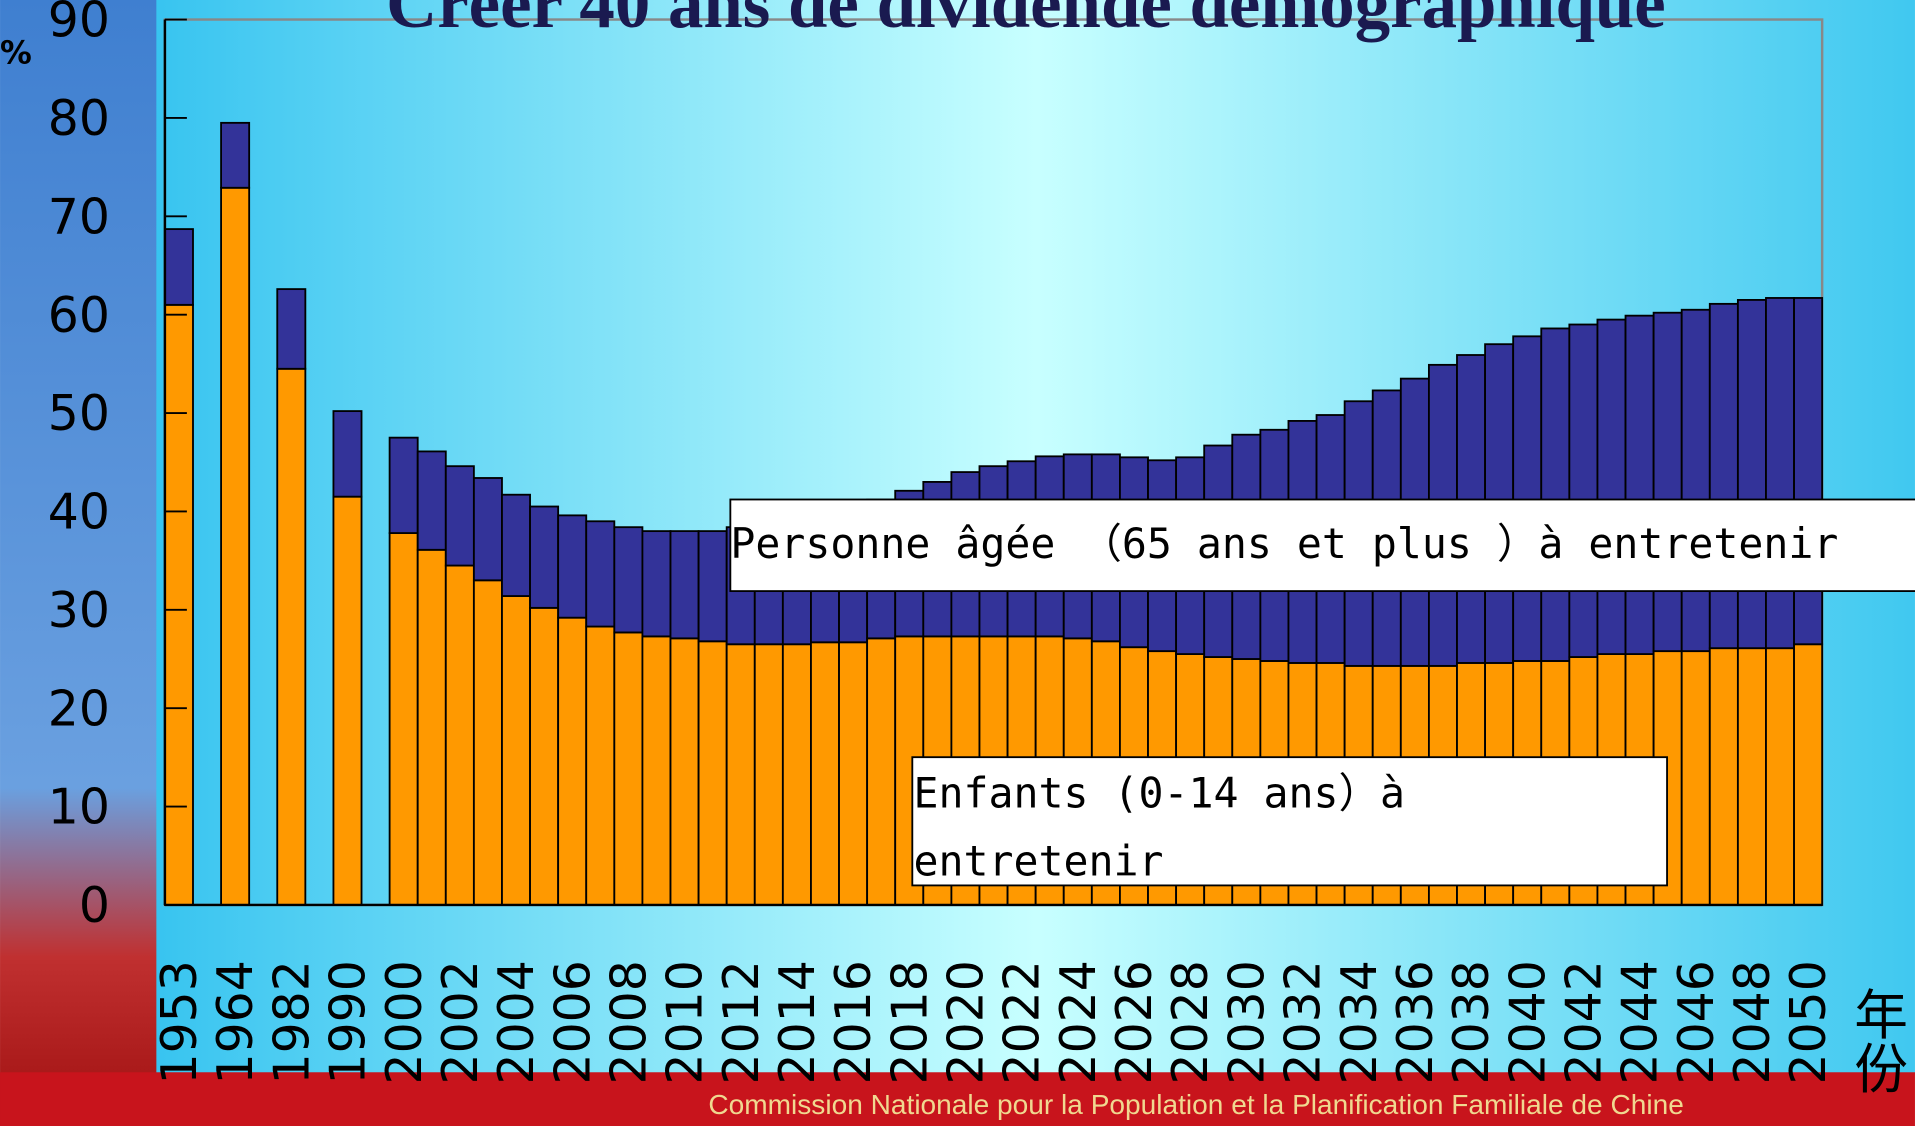 Image resolution: width=1915 pixels, height=1126 pixels. I want to click on y-tick-label: 70, so click(79, 216).